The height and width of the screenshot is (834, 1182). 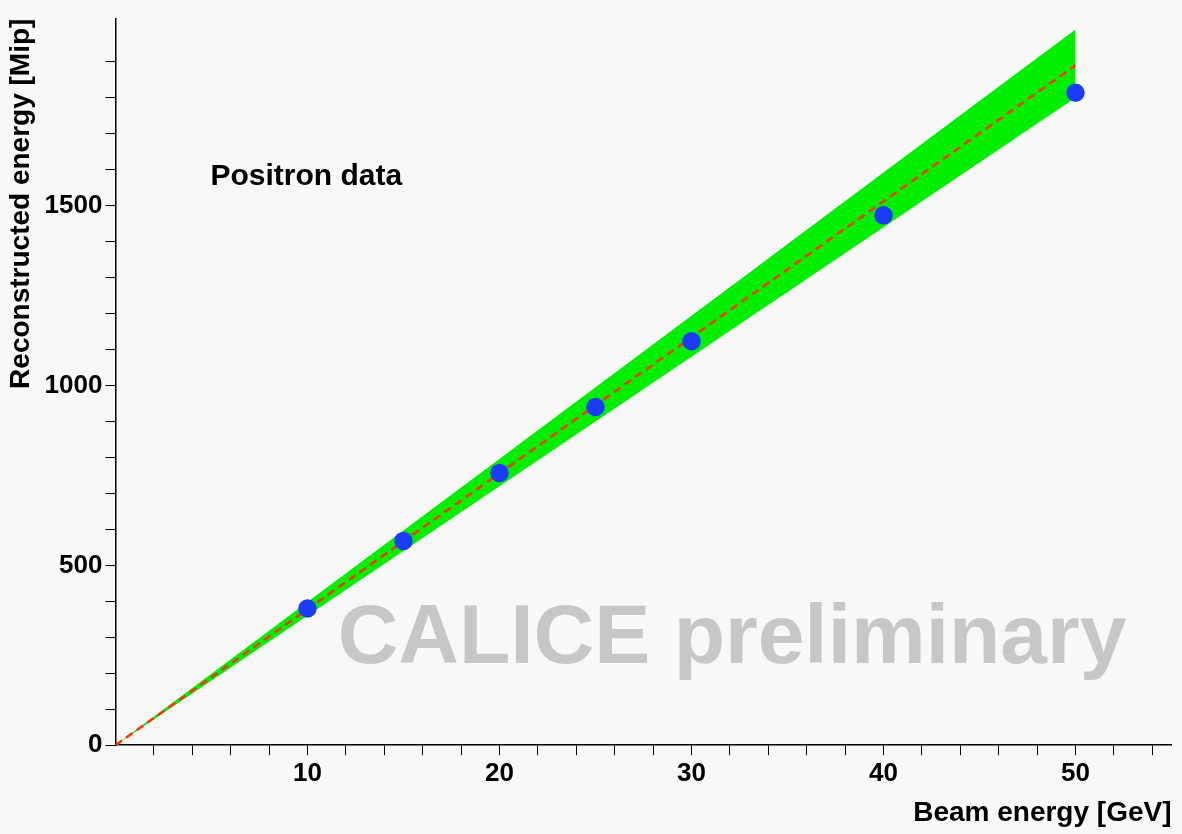 What do you see at coordinates (499, 771) in the screenshot?
I see `x-tick-label: 20` at bounding box center [499, 771].